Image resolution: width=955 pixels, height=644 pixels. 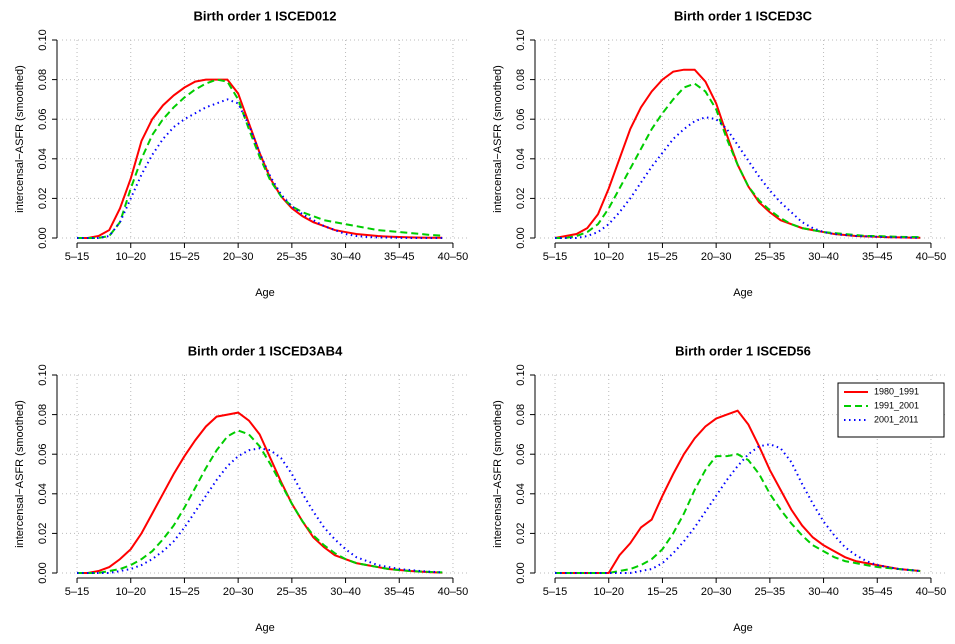 What do you see at coordinates (896, 405) in the screenshot?
I see `legend-label: 1991_2001` at bounding box center [896, 405].